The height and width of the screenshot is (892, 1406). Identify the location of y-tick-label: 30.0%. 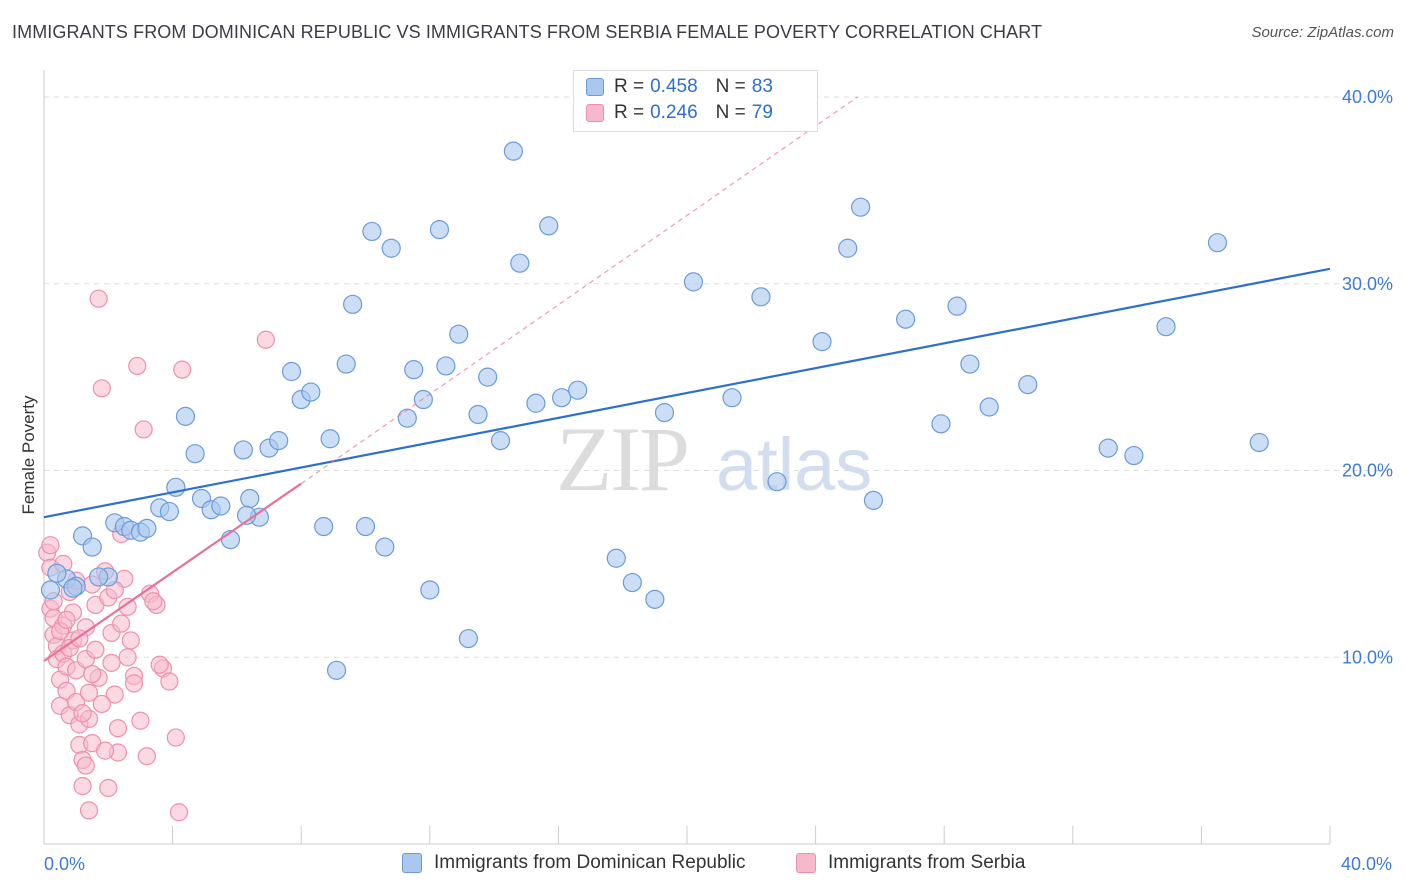
(1367, 284).